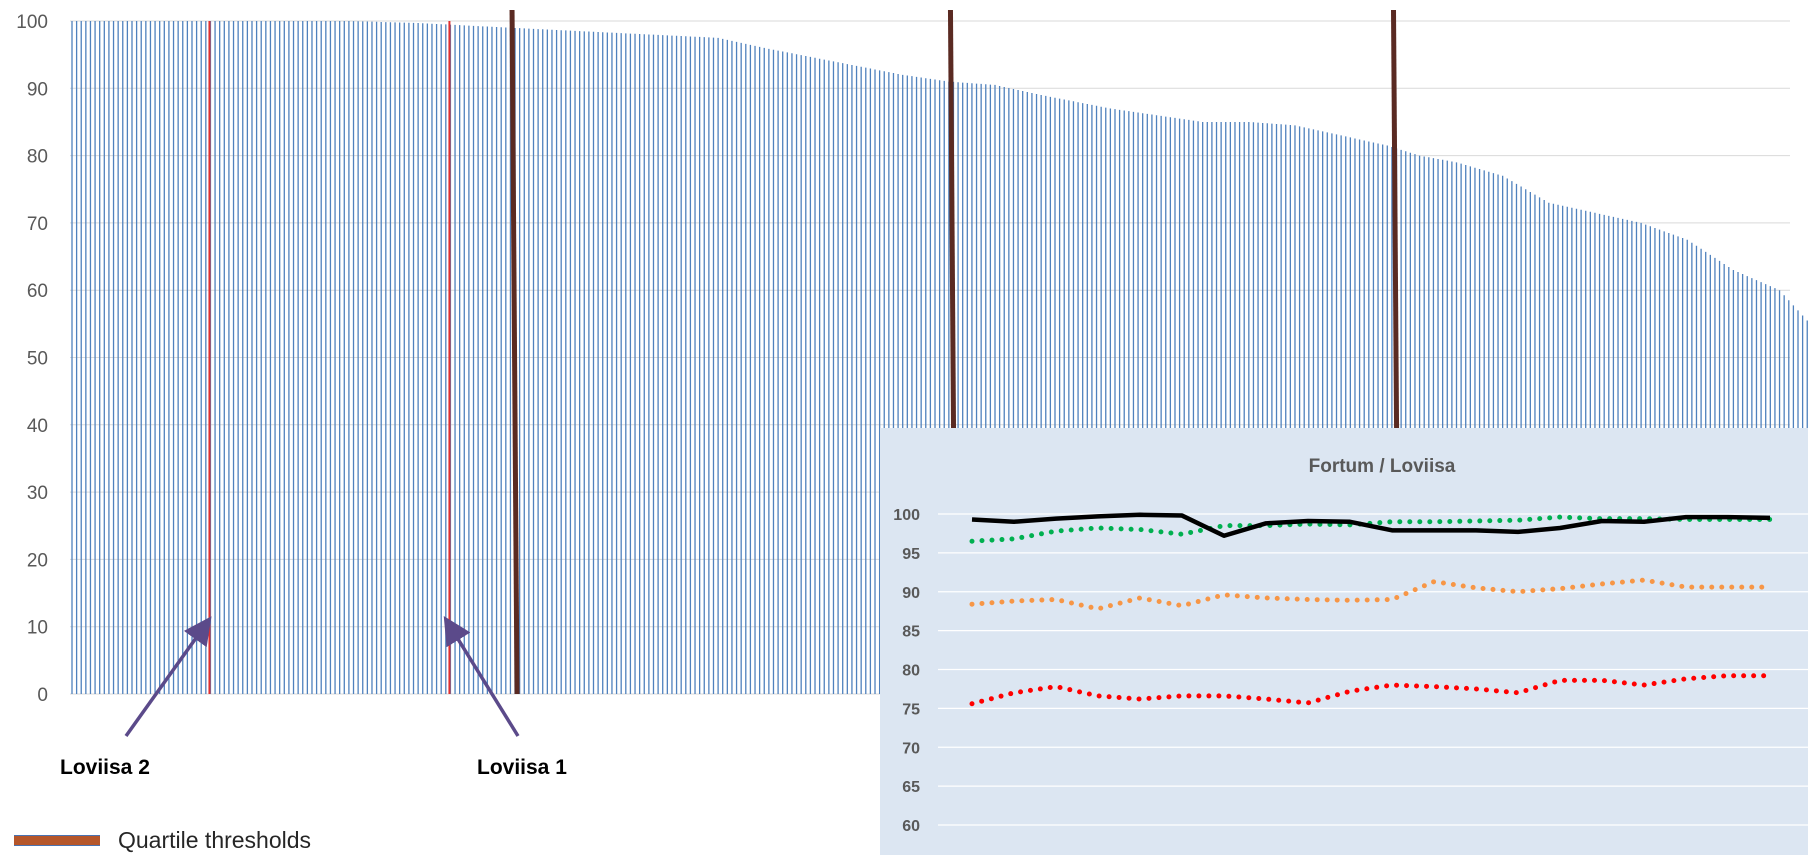 Image resolution: width=1808 pixels, height=855 pixels. What do you see at coordinates (911, 554) in the screenshot?
I see `inset-y-tick-label: 95` at bounding box center [911, 554].